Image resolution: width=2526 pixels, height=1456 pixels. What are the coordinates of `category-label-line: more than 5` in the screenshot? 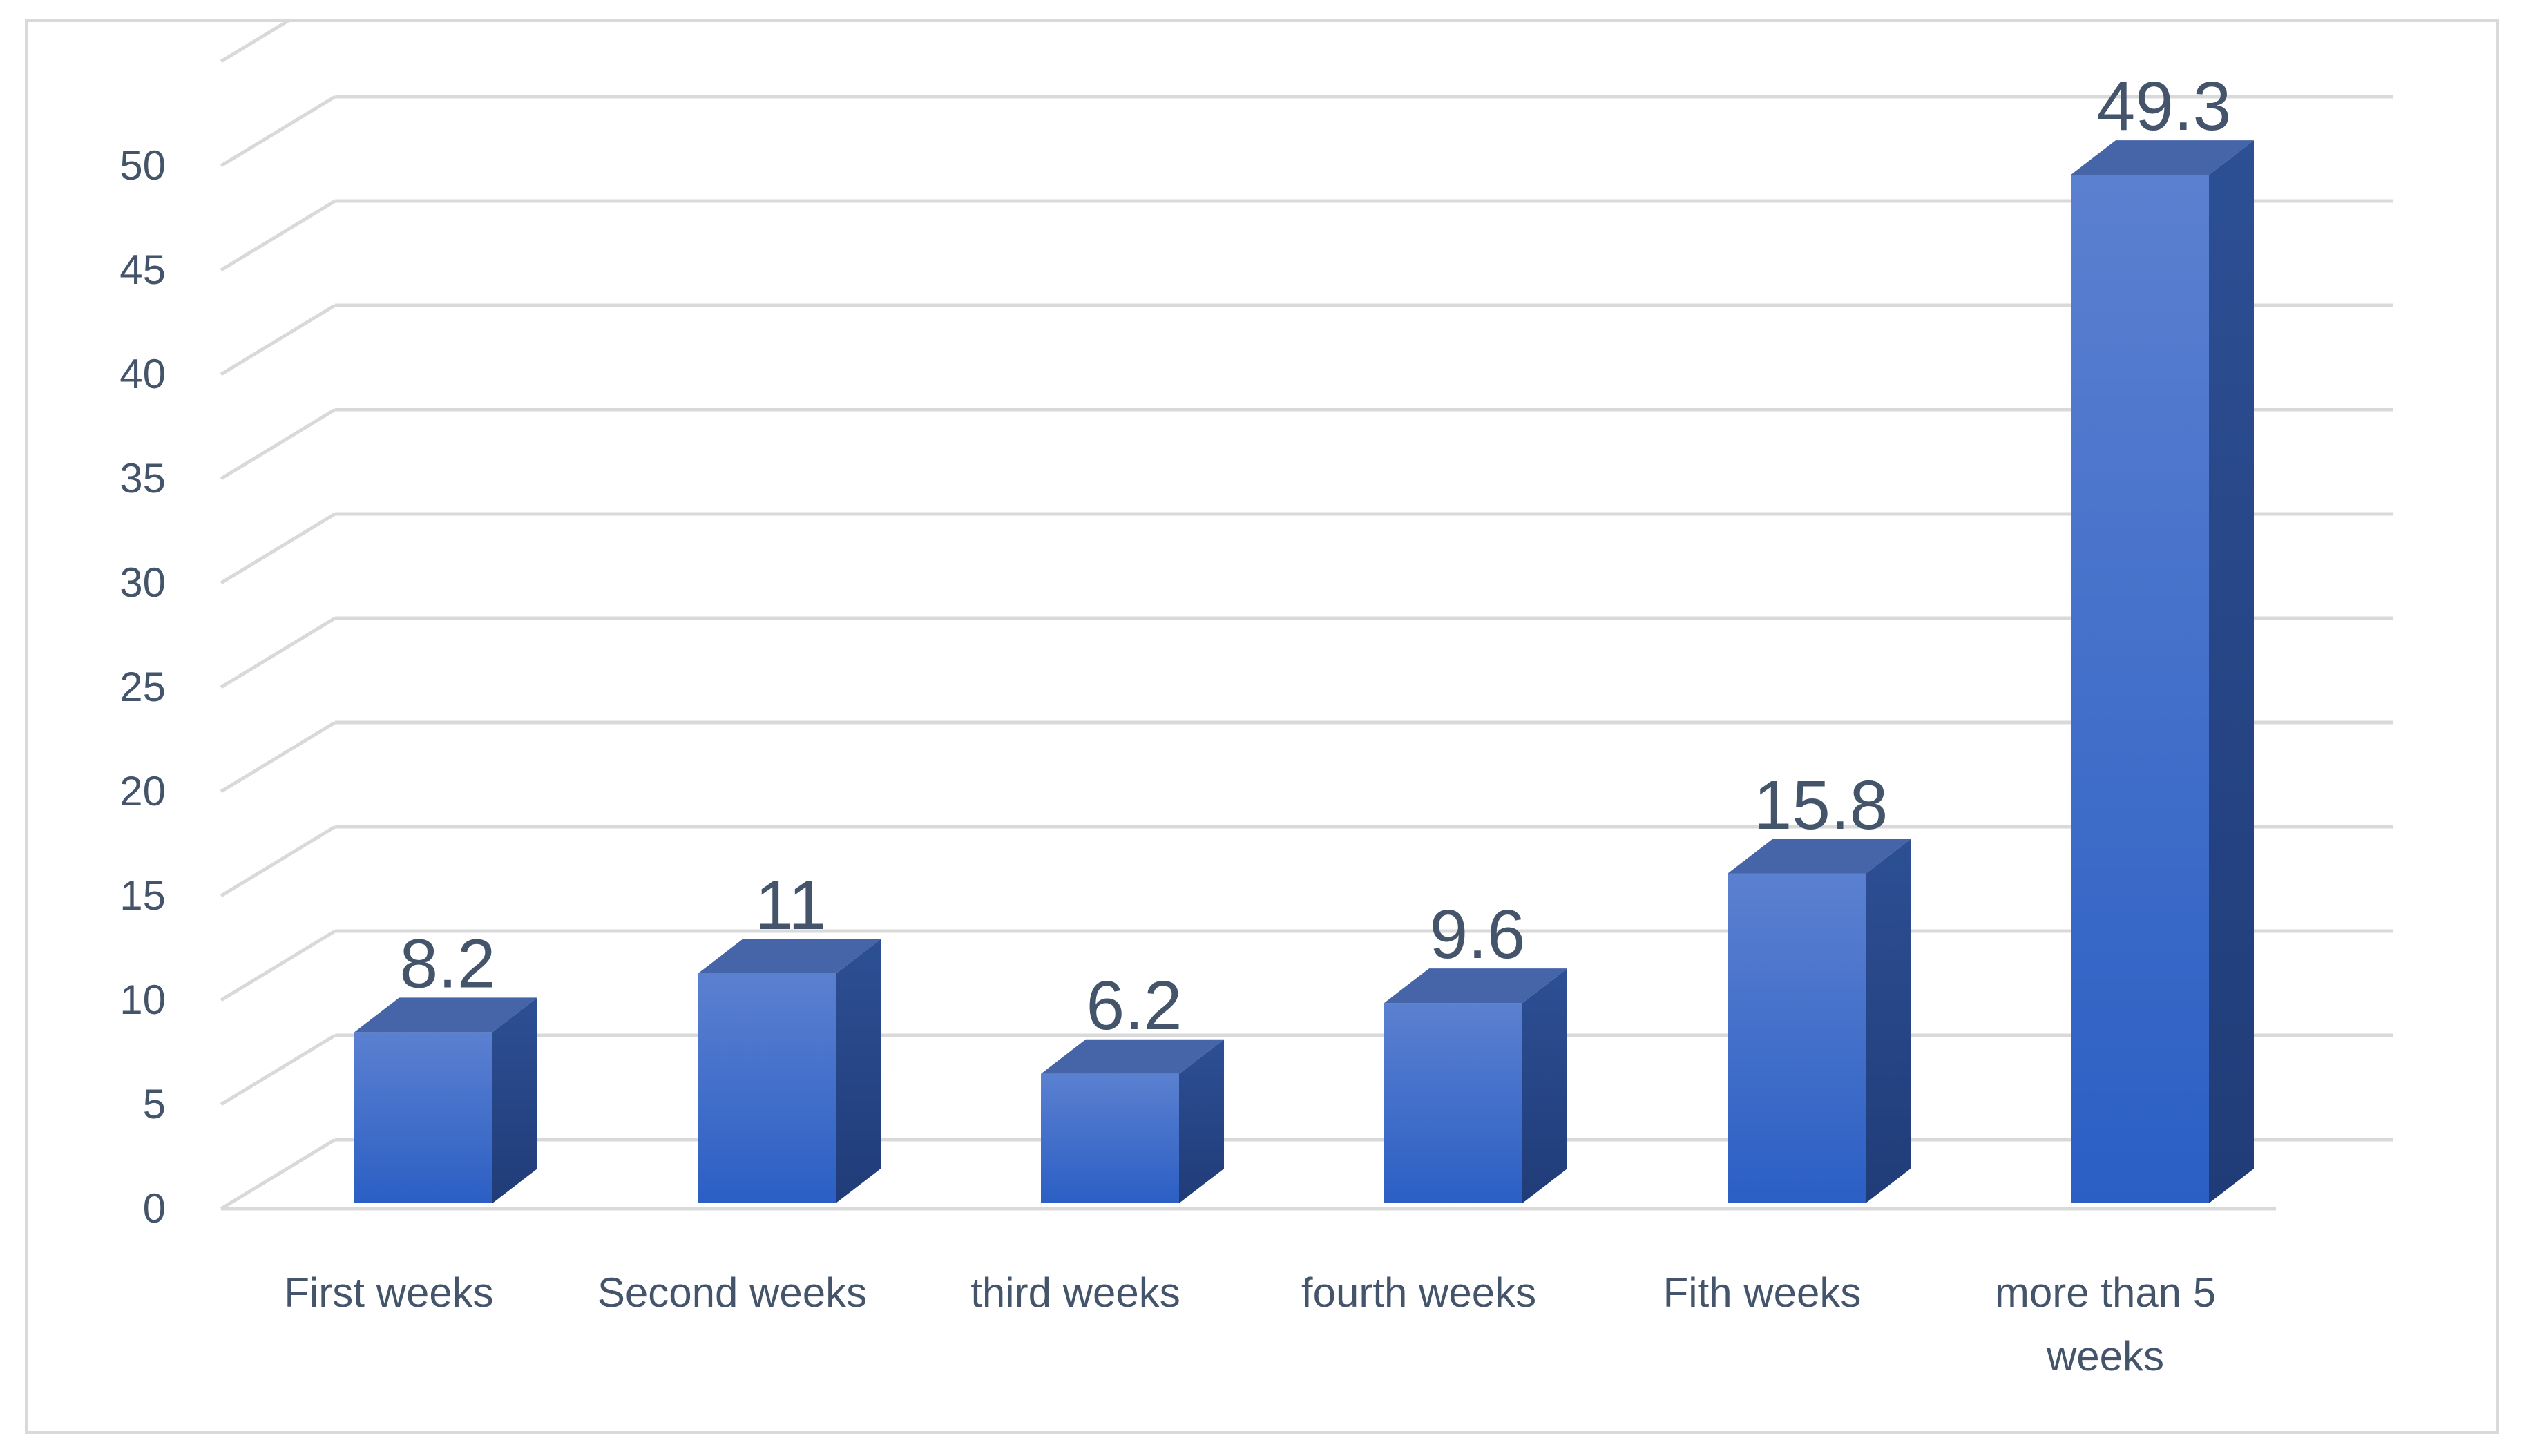 It's located at (2105, 1293).